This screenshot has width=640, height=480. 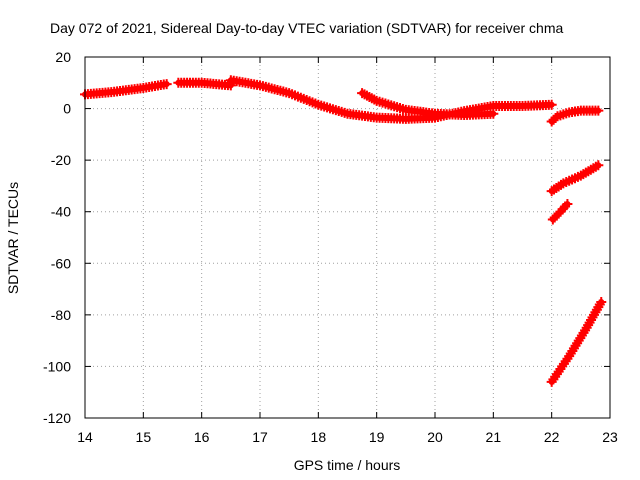 What do you see at coordinates (552, 437) in the screenshot?
I see `x-tick-label: 22` at bounding box center [552, 437].